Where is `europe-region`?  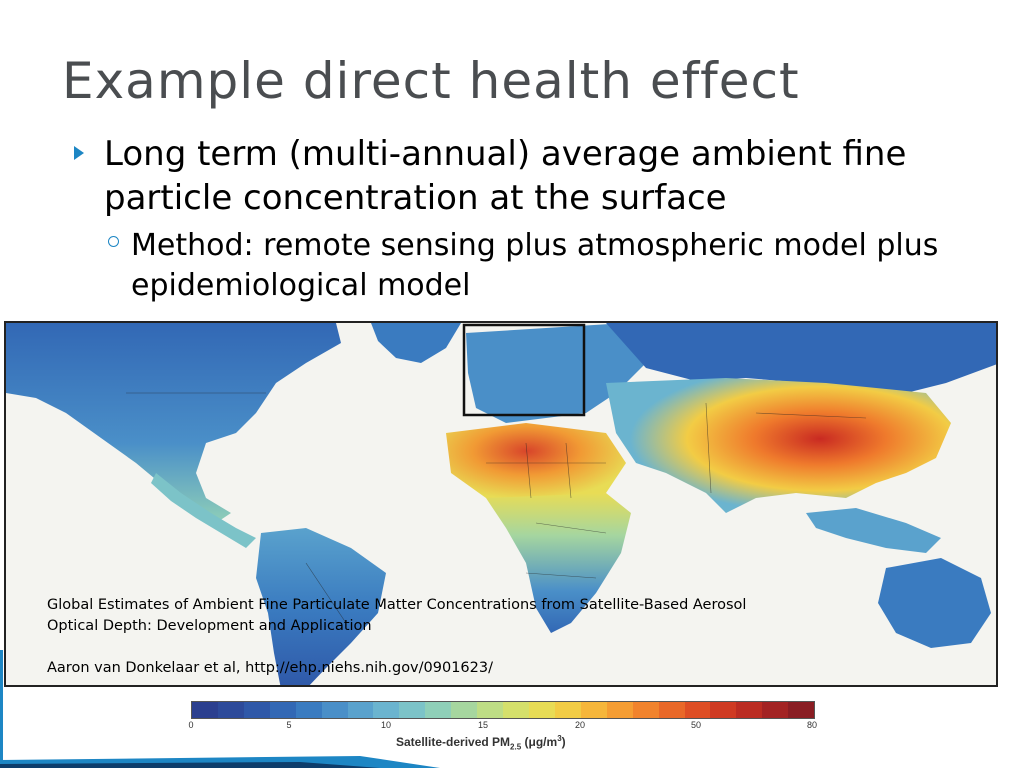
europe-region is located at coordinates (556, 373).